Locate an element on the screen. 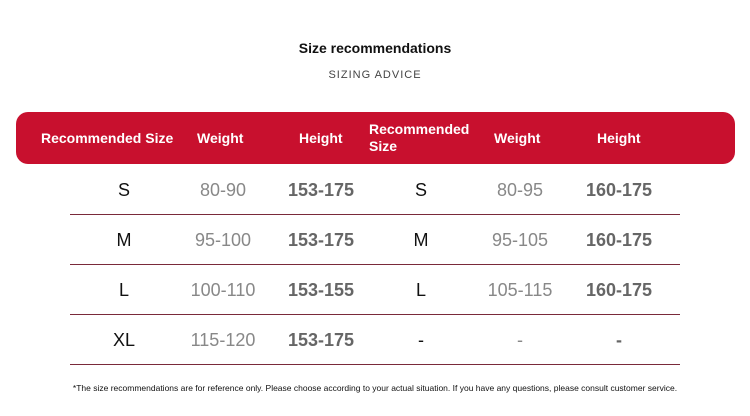  header-recommended-size-2: Recommended Size is located at coordinates (419, 137).